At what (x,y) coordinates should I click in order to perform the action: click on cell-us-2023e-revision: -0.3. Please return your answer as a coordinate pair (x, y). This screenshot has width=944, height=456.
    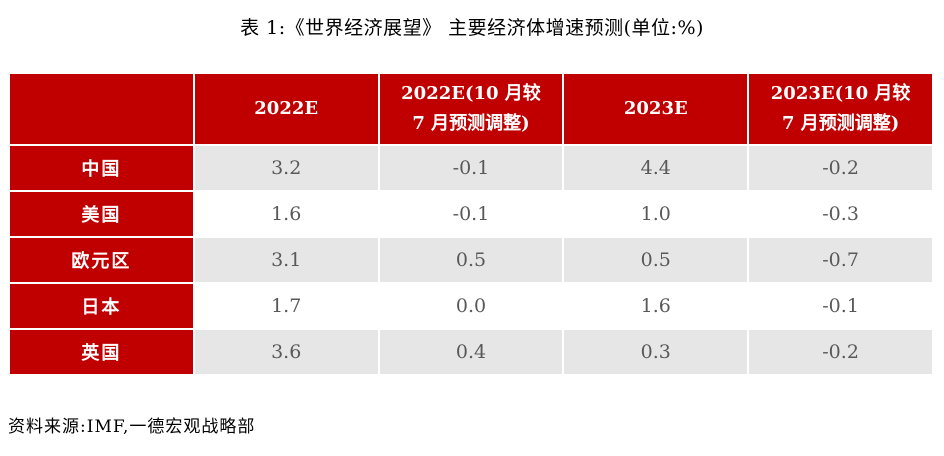
    Looking at the image, I should click on (840, 214).